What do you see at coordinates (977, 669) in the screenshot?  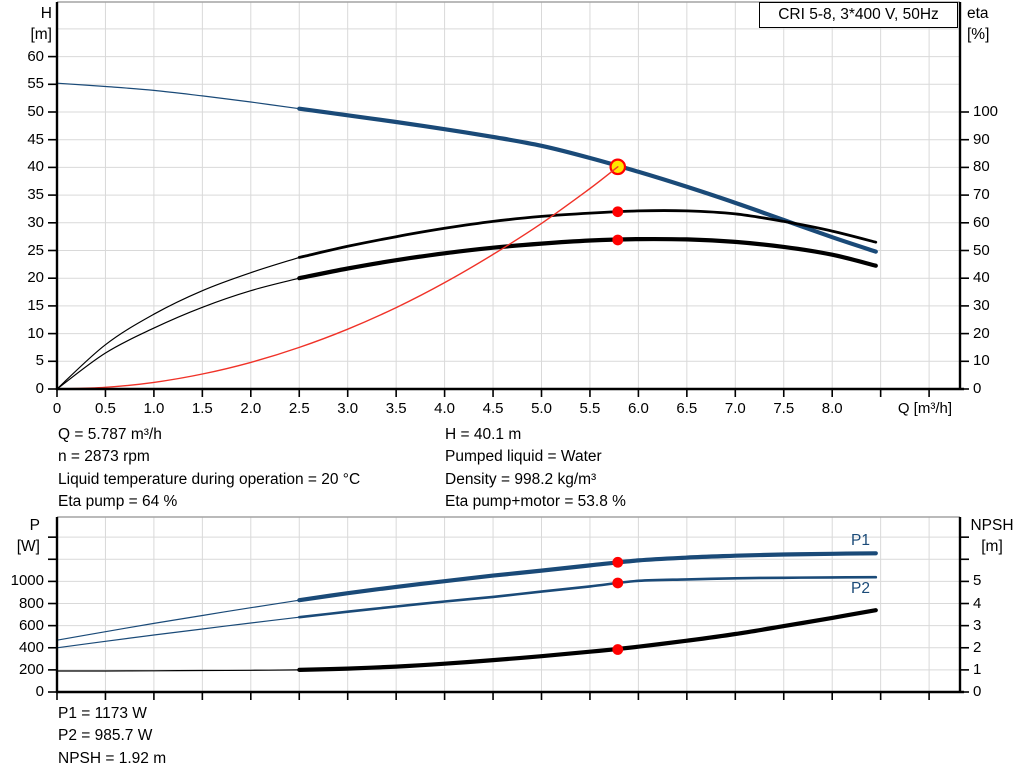 I see `tick-label: 1` at bounding box center [977, 669].